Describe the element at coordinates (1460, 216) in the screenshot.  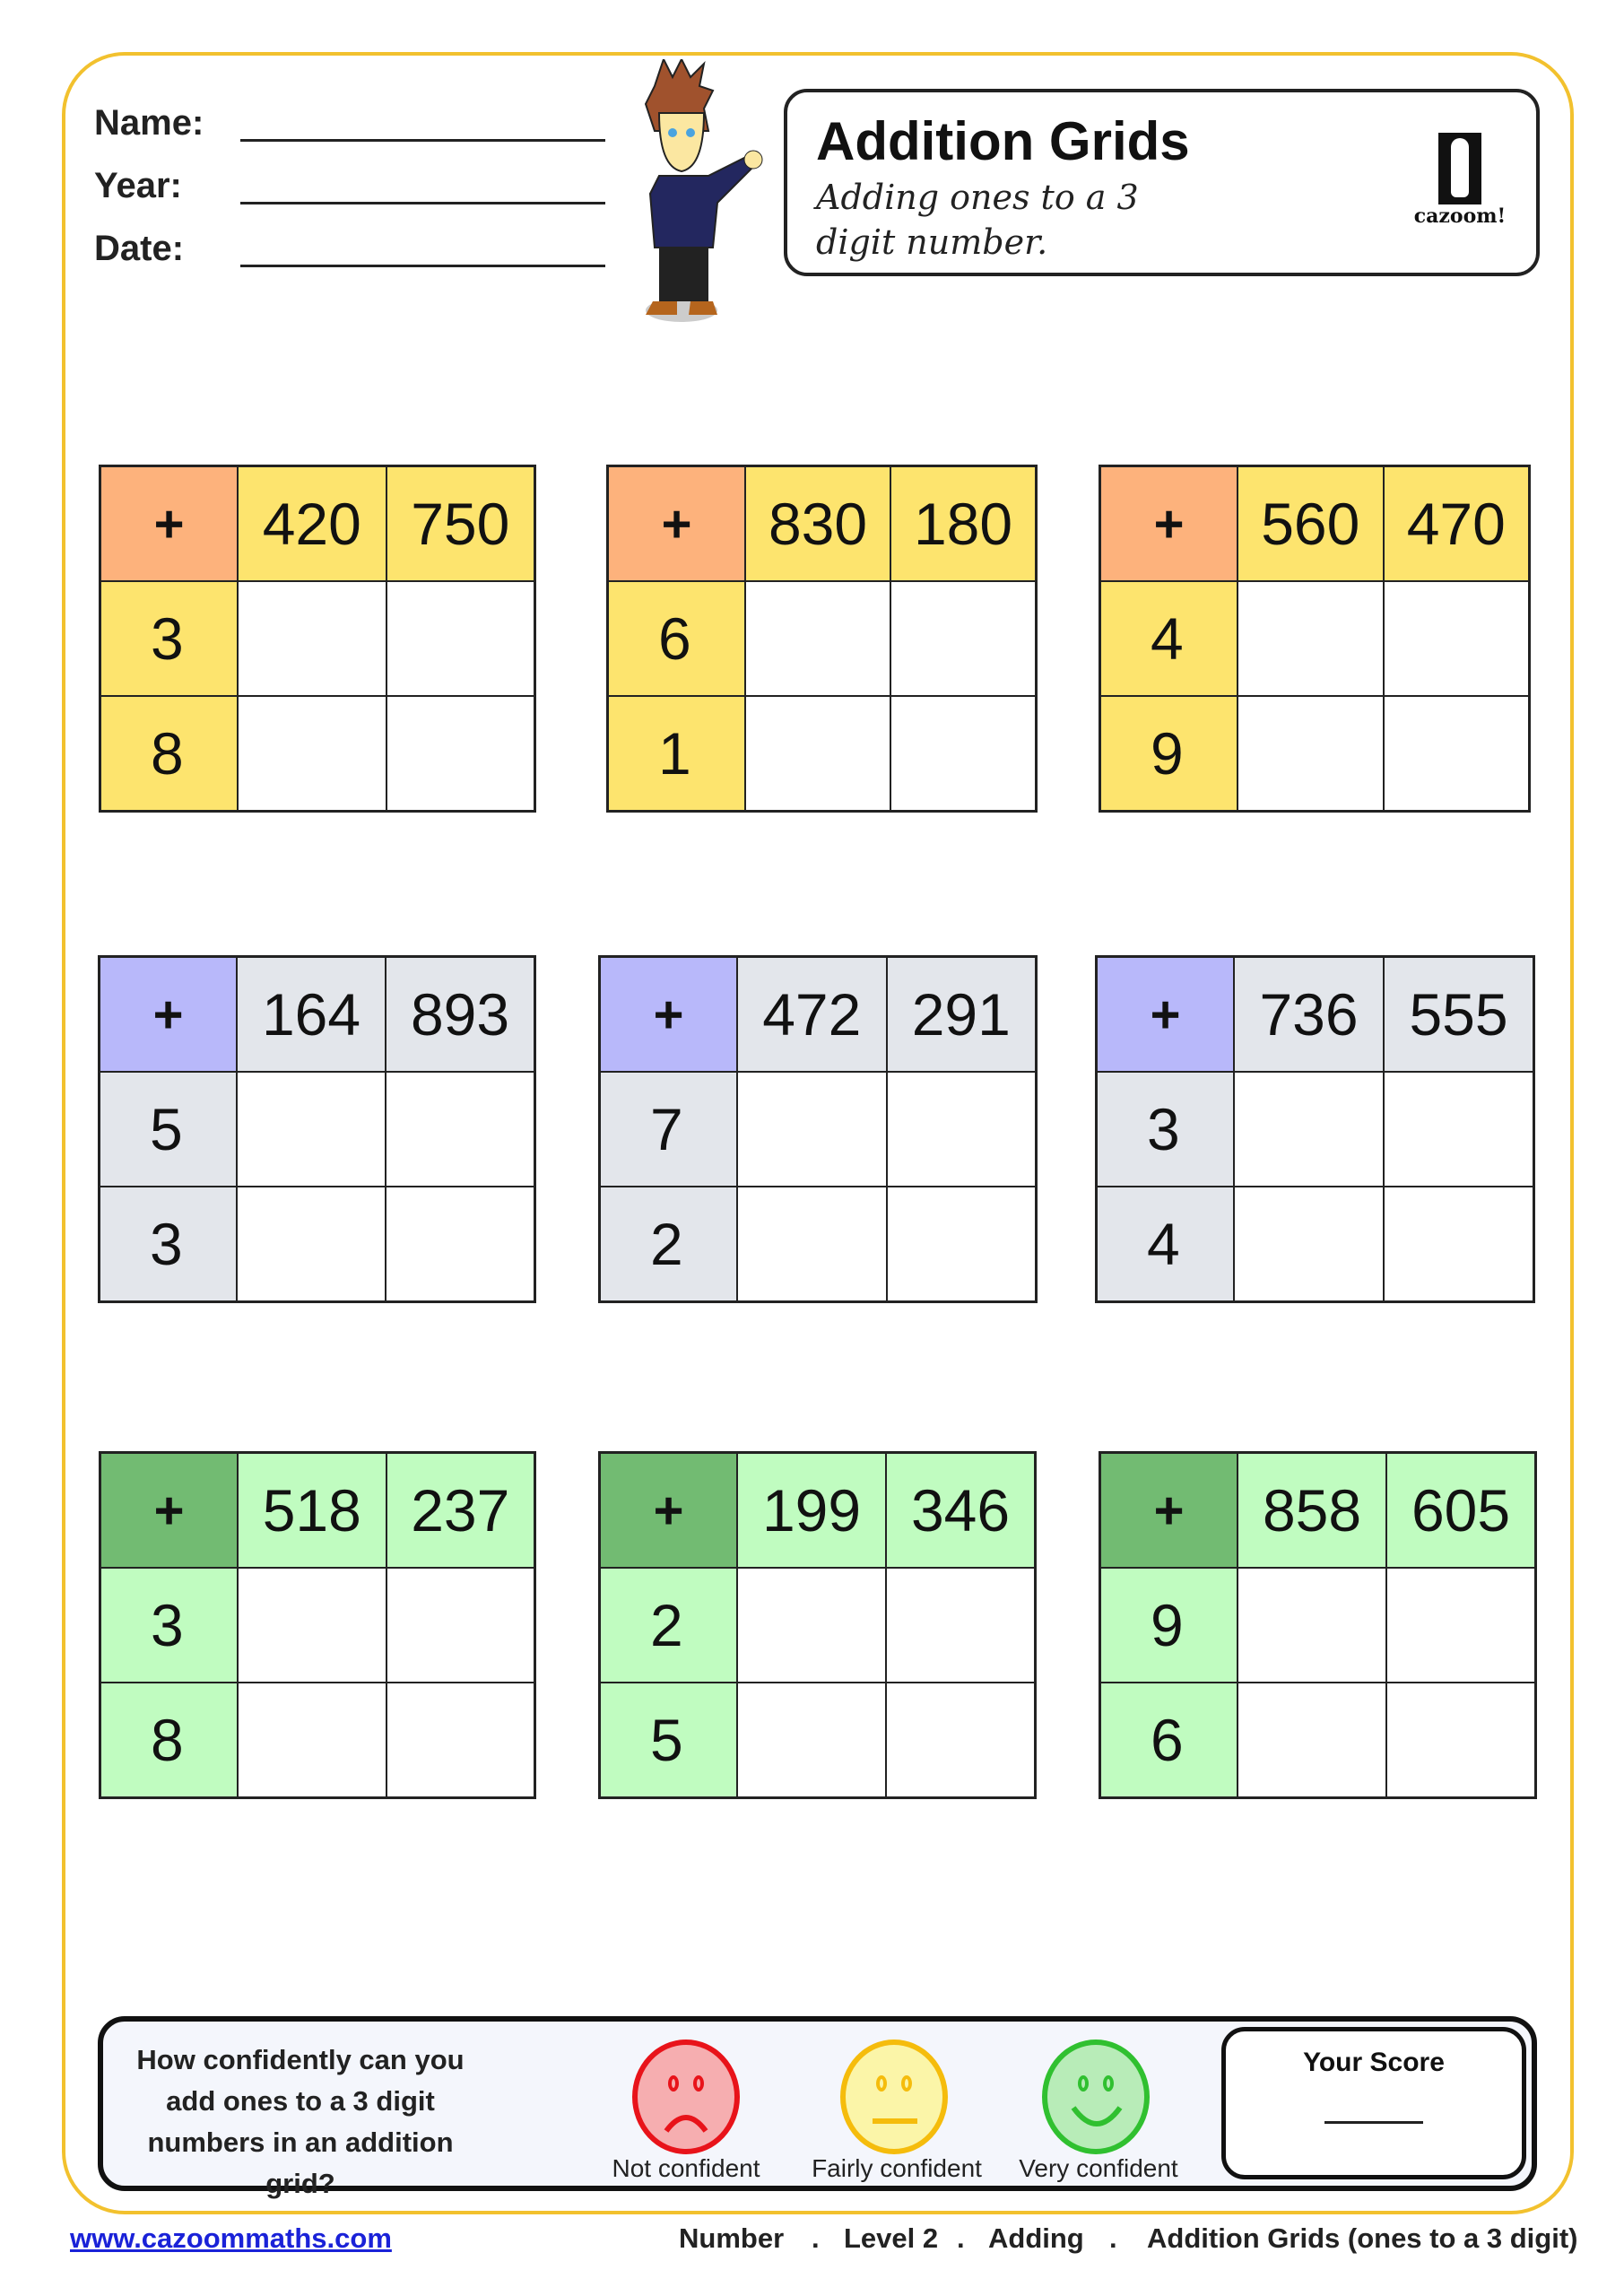
I see `logo-text: cazoom!` at that location.